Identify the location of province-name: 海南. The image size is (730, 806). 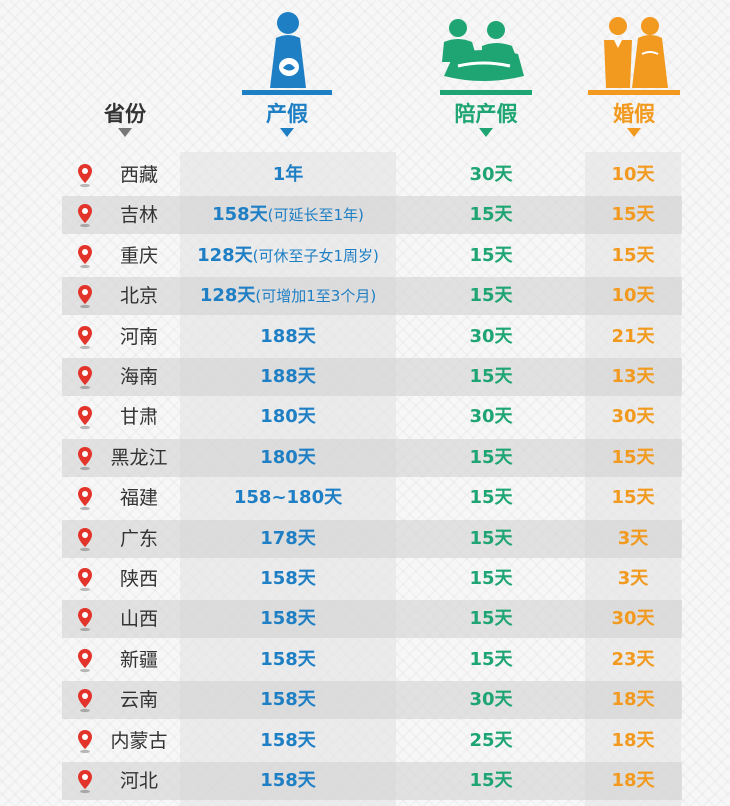
(138, 377).